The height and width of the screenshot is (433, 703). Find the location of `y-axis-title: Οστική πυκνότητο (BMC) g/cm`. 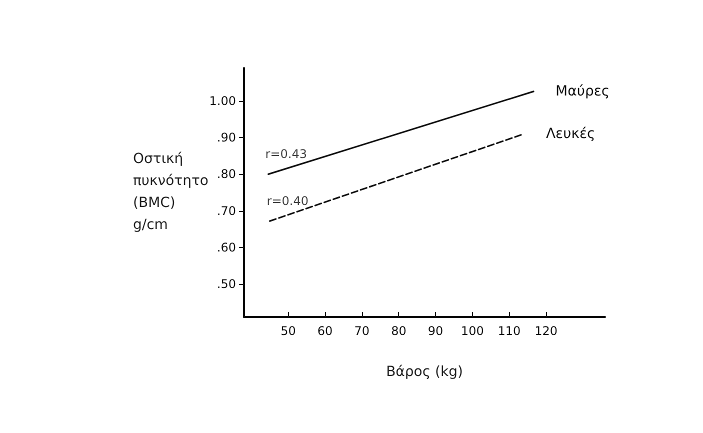

y-axis-title: Οστική πυκνότητο (BMC) g/cm is located at coordinates (170, 192).